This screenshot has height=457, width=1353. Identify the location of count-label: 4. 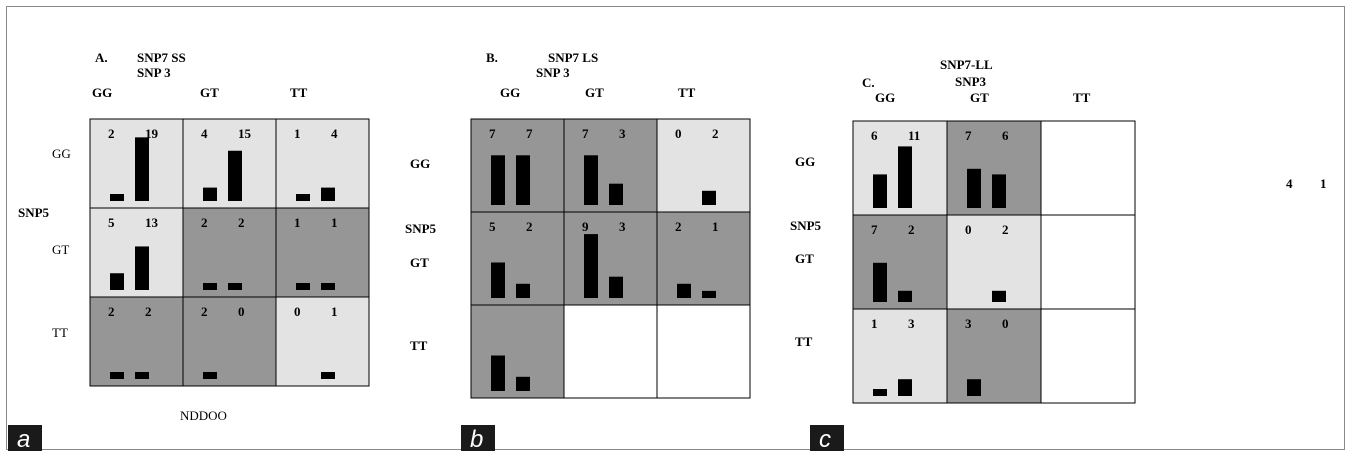
(204, 133).